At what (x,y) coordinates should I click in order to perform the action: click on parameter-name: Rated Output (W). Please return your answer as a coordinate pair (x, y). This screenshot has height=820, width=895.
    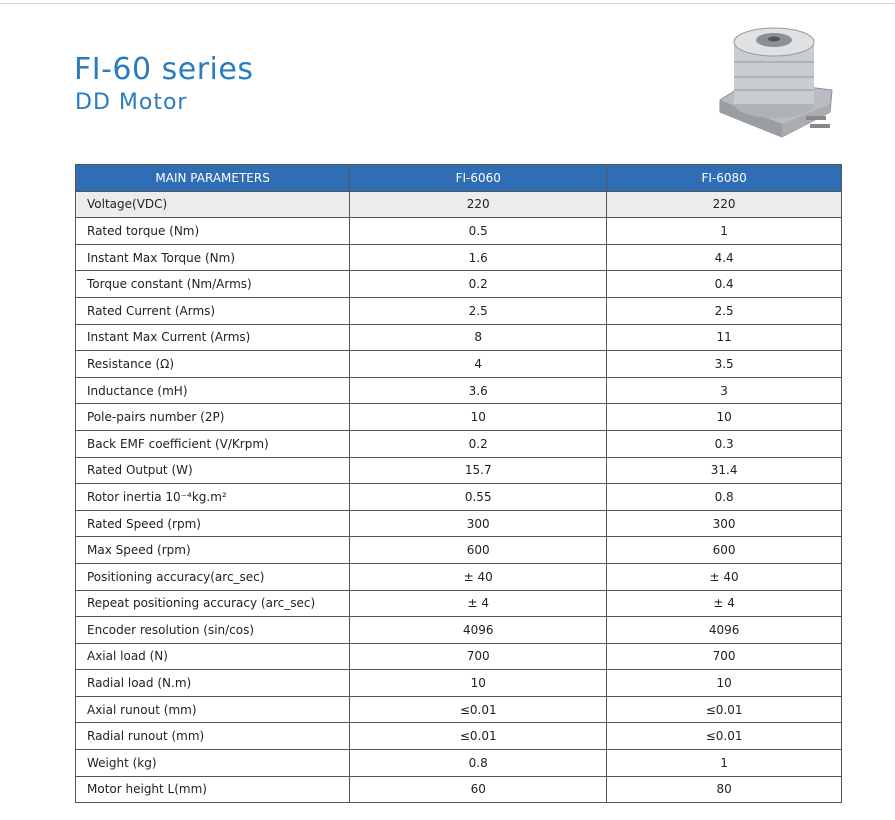
    Looking at the image, I should click on (212, 470).